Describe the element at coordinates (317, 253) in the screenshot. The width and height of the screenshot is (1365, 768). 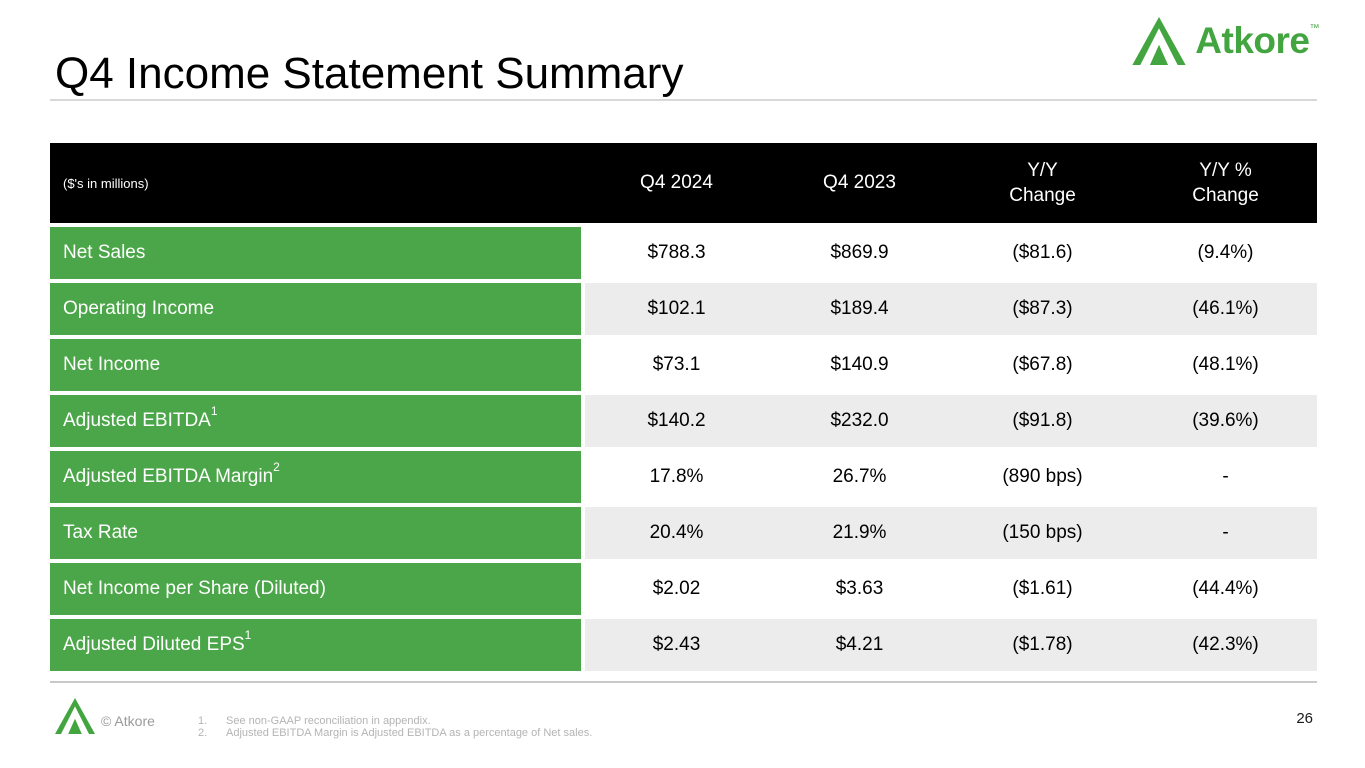
I see `row-label-cell: Net Sales` at that location.